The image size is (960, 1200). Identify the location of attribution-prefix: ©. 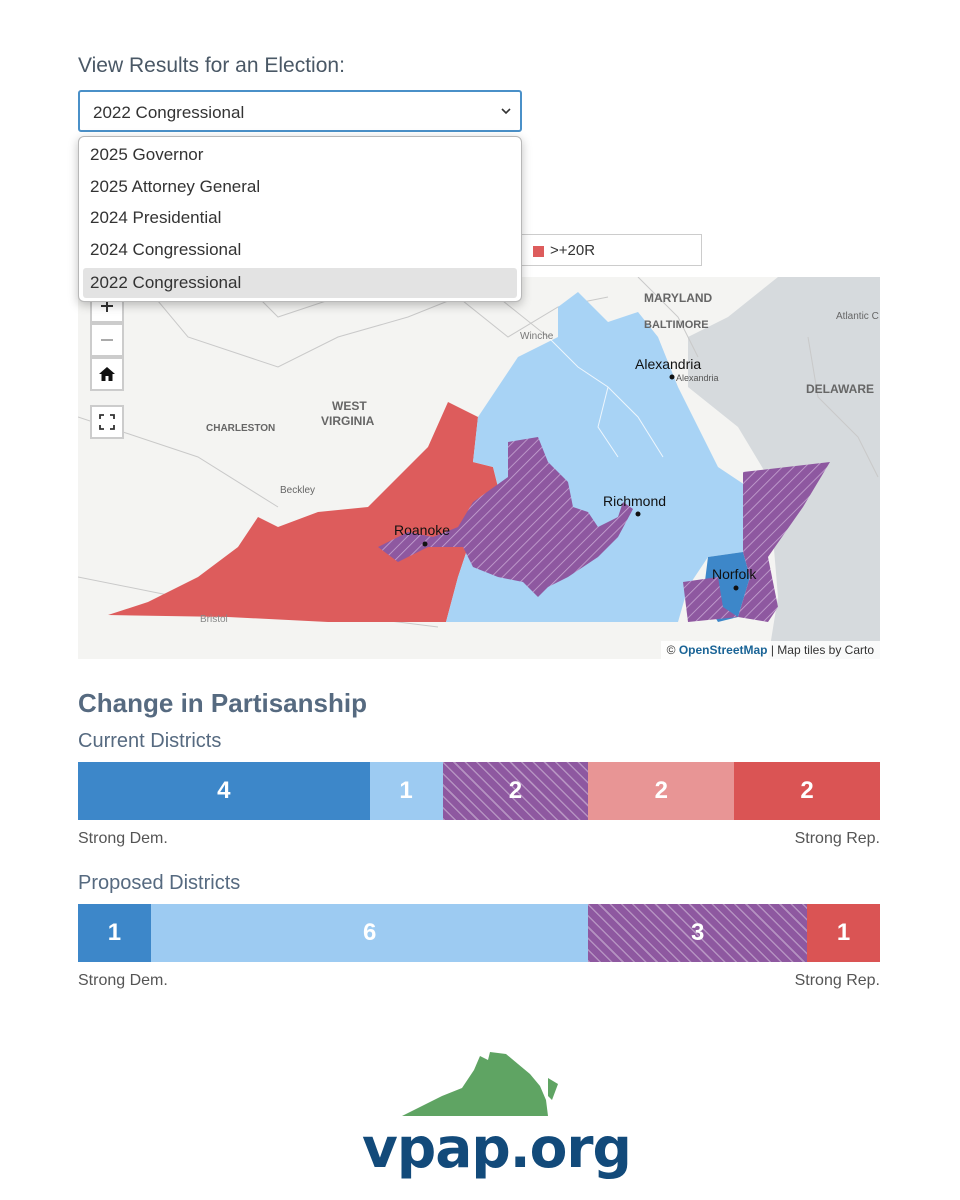
(671, 650).